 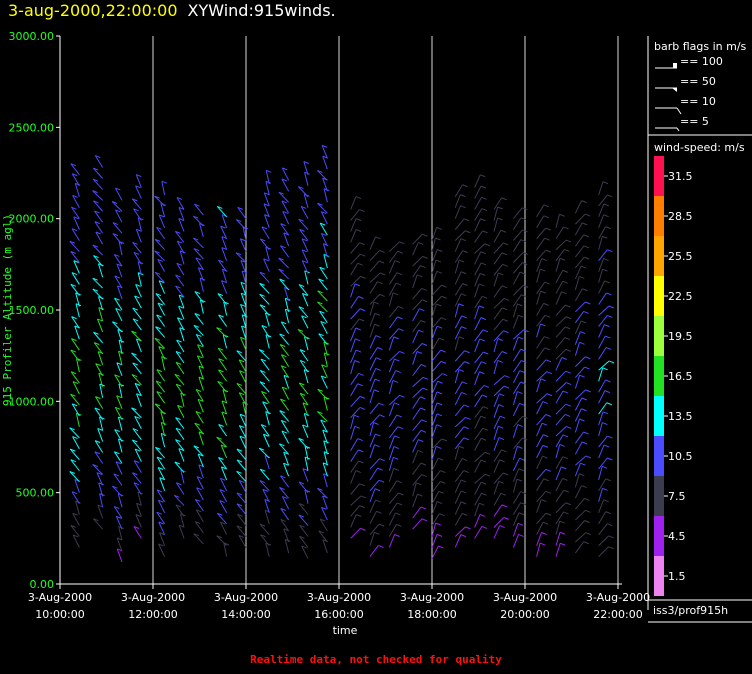 What do you see at coordinates (680, 376) in the screenshot?
I see `colorbar-label: 16.5` at bounding box center [680, 376].